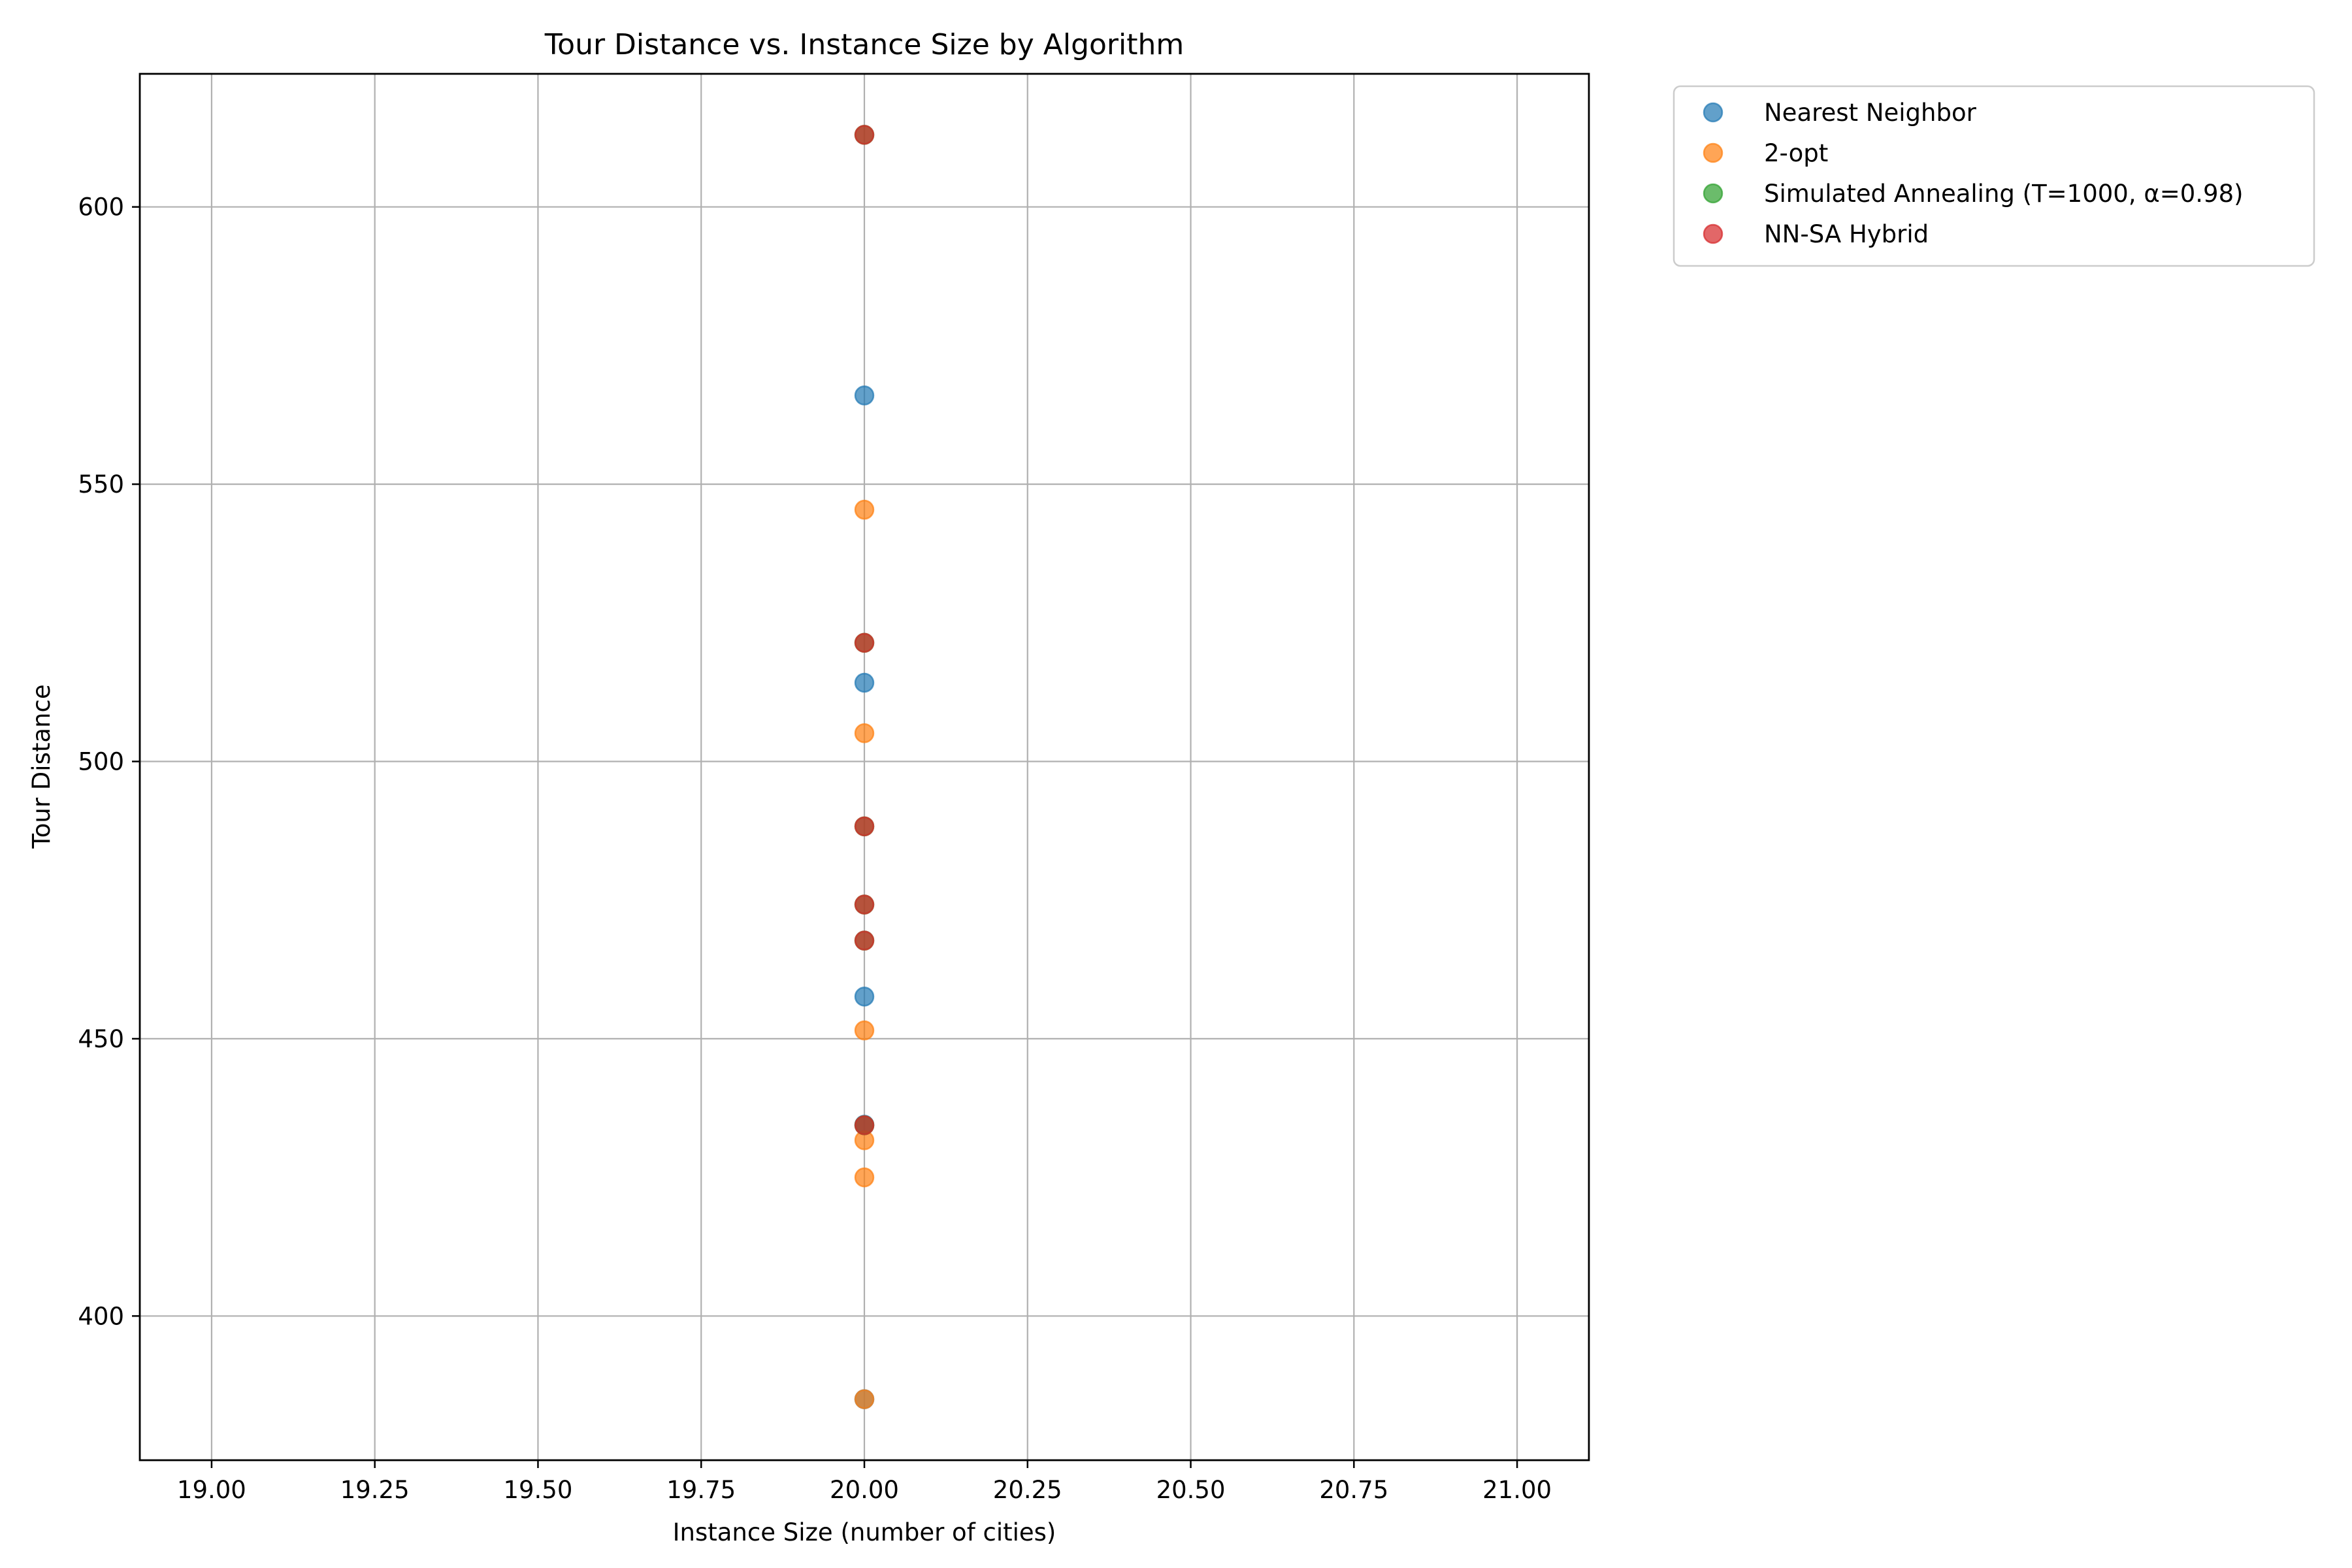  What do you see at coordinates (537, 1490) in the screenshot?
I see `x-tick-label: 19.50` at bounding box center [537, 1490].